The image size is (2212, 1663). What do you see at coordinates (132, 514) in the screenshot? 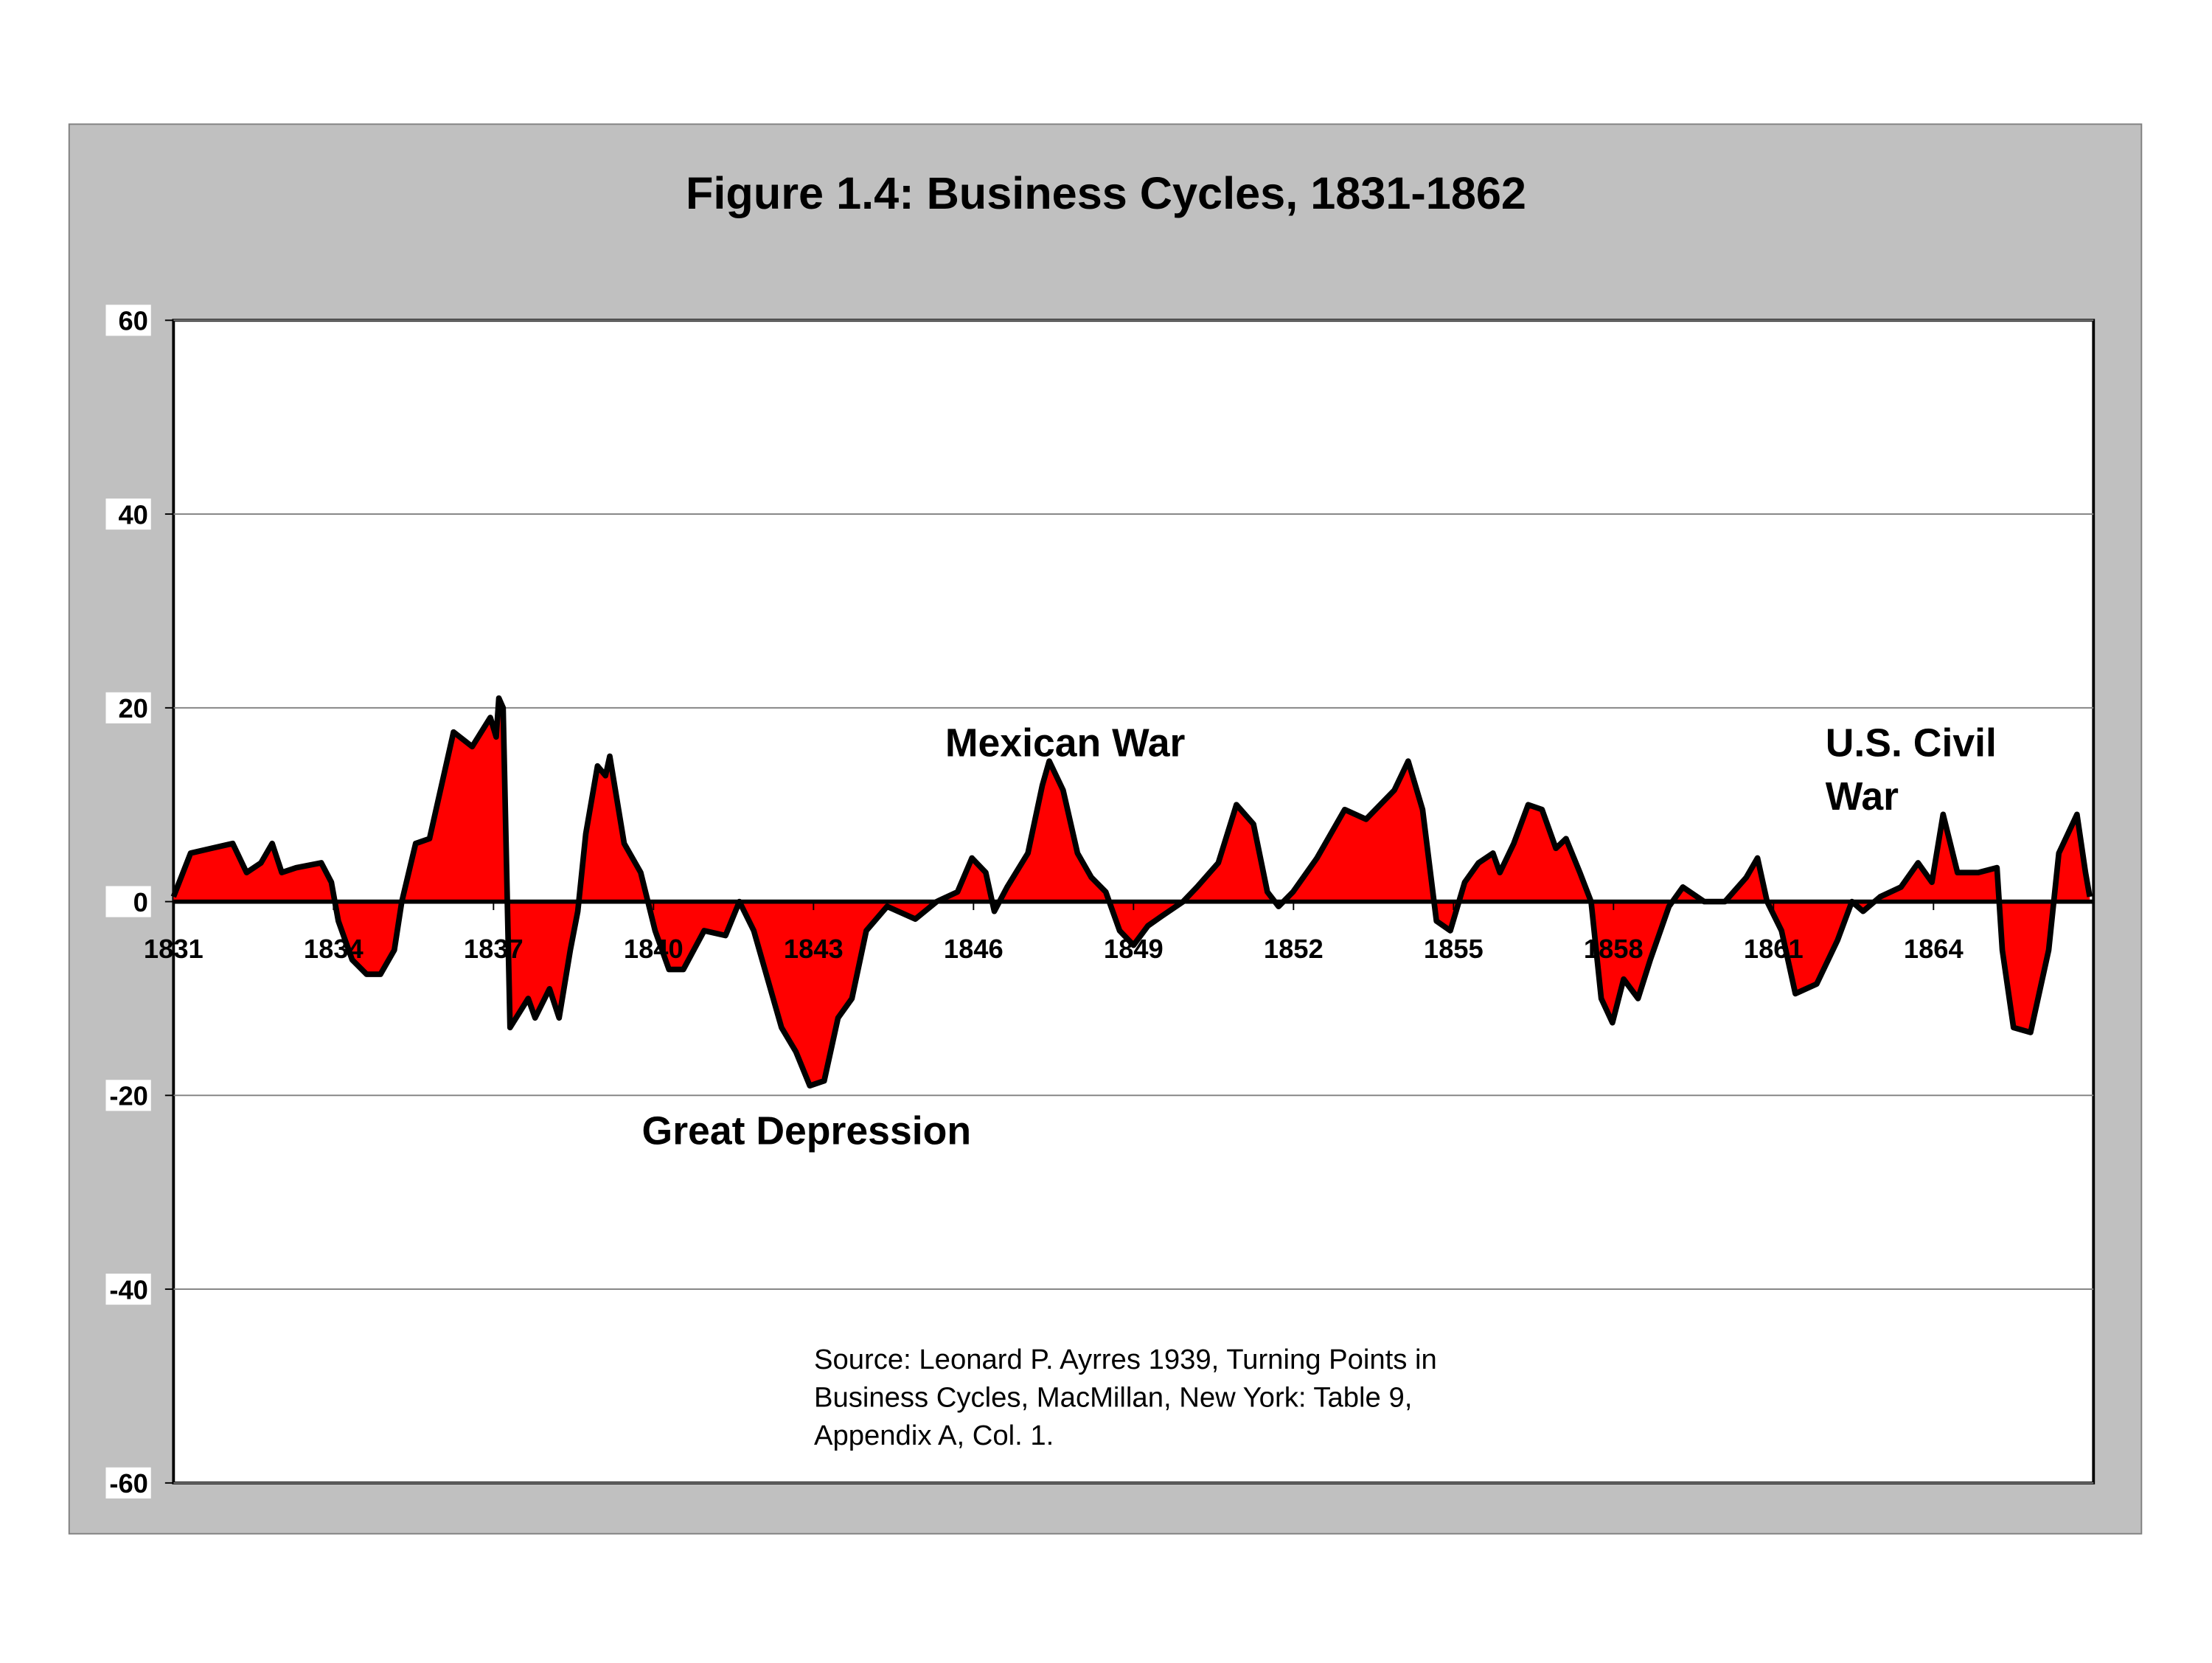
I see `y-tick-label: 40` at bounding box center [132, 514].